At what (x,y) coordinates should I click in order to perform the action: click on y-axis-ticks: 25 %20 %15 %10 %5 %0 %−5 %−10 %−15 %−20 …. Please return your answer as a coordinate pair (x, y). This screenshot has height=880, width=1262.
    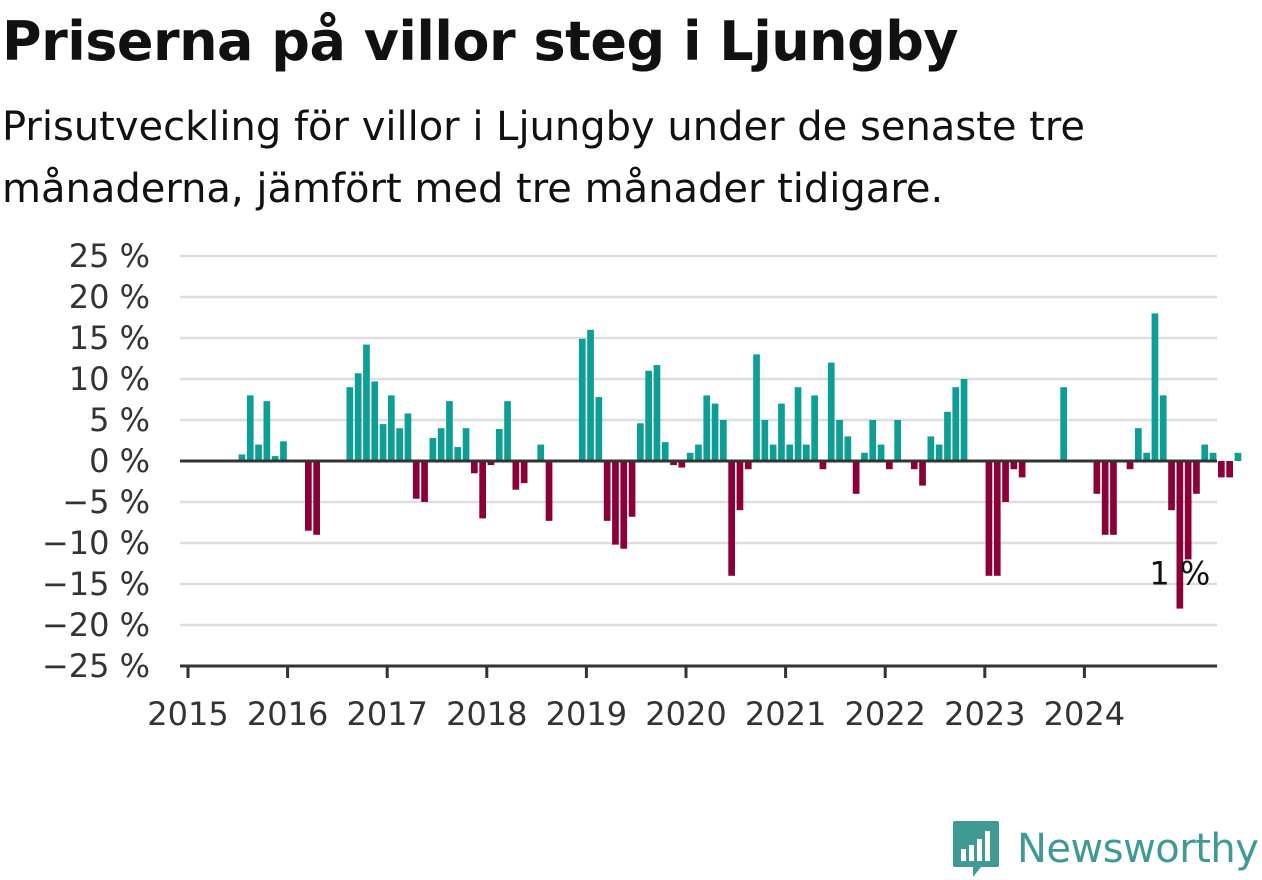
    Looking at the image, I should click on (96, 461).